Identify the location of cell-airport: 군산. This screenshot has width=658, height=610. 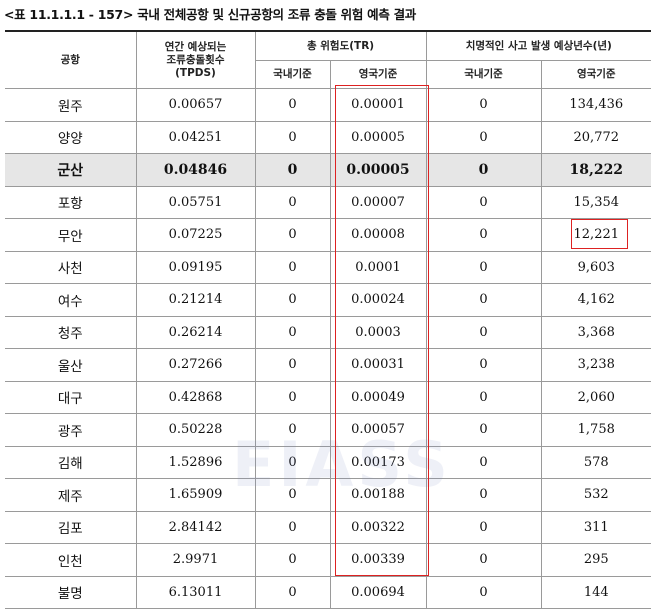
(71, 170).